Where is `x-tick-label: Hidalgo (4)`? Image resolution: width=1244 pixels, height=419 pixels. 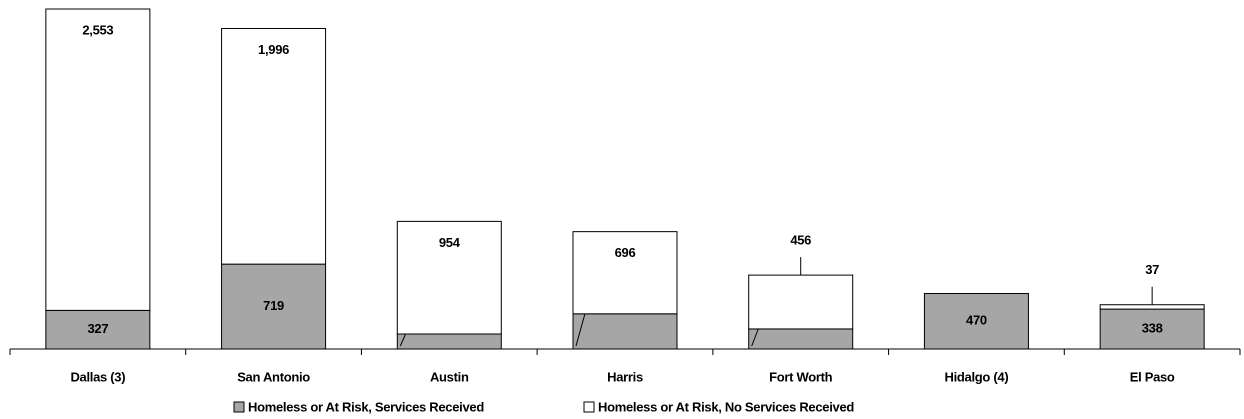
x-tick-label: Hidalgo (4) is located at coordinates (976, 376).